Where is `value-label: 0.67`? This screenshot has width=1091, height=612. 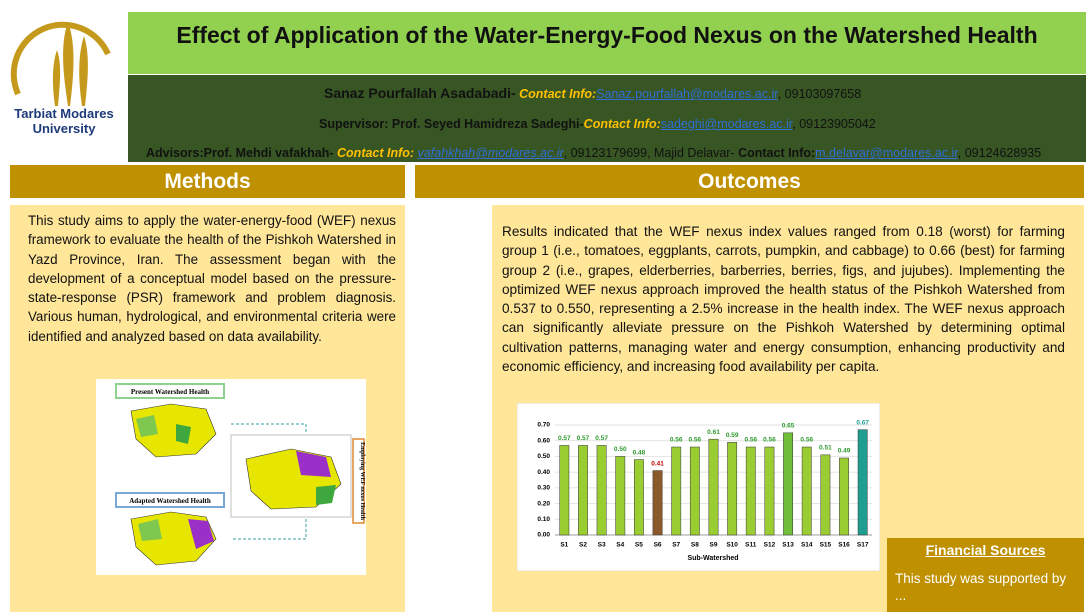
value-label: 0.67 is located at coordinates (862, 422).